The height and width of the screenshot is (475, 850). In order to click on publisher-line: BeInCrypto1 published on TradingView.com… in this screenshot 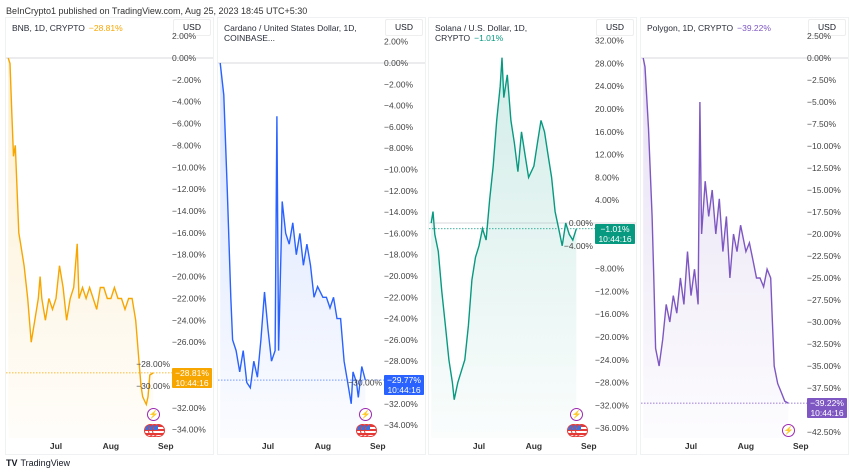, I will do `click(157, 11)`.